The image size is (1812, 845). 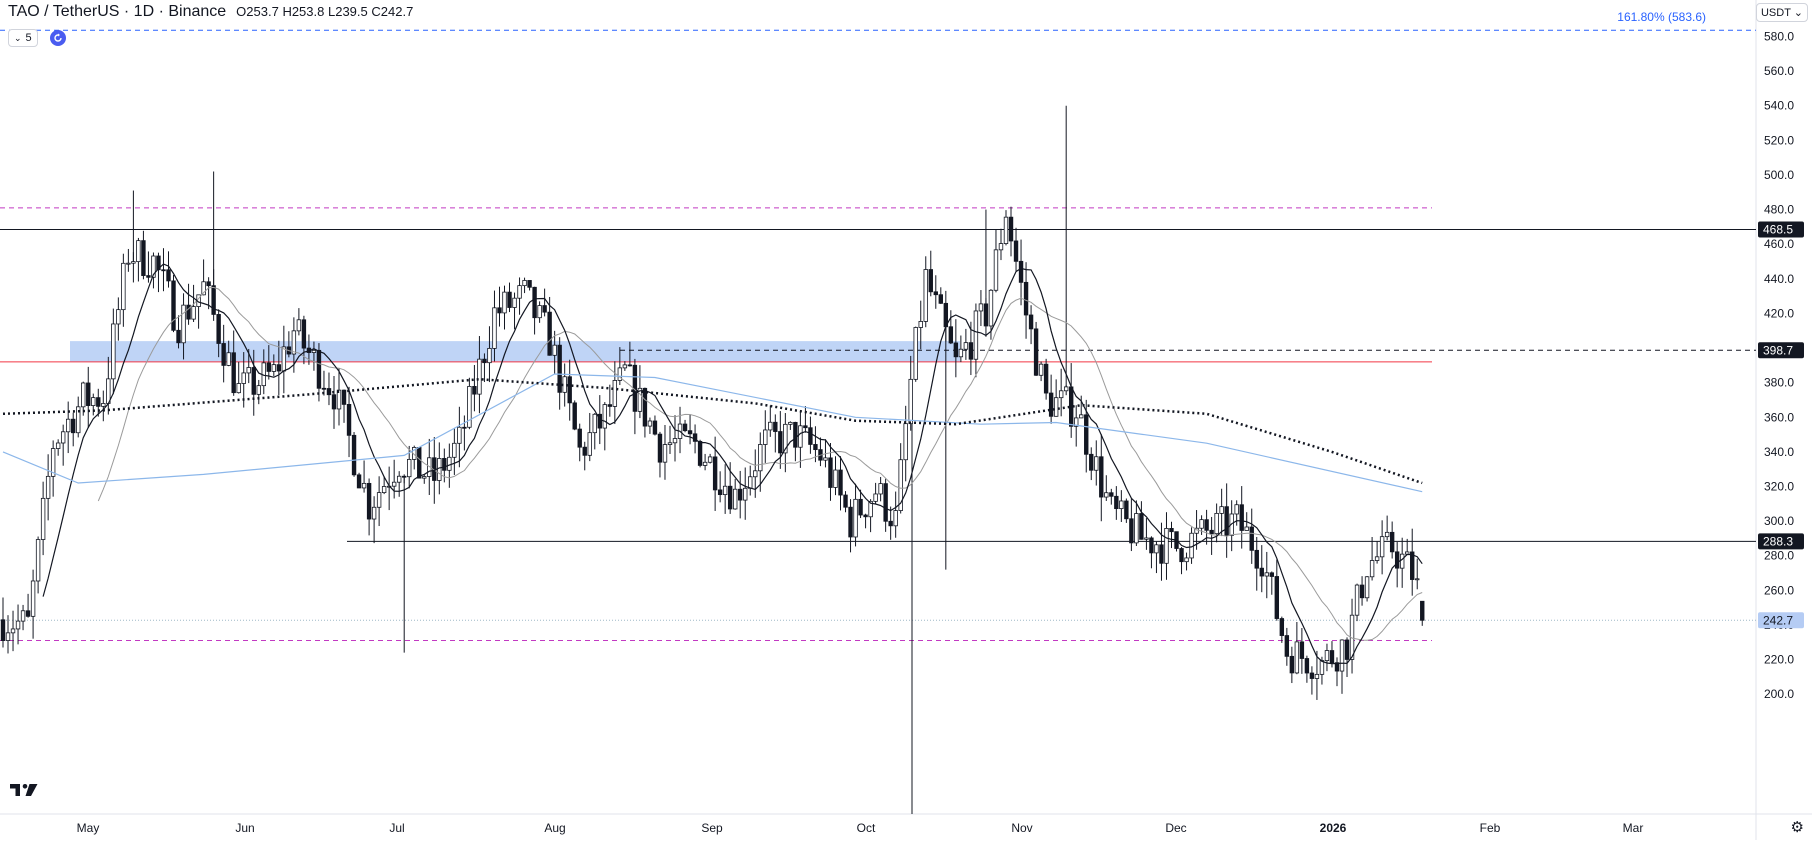 I want to click on indicator-row: ⌄ 5, so click(x=37, y=38).